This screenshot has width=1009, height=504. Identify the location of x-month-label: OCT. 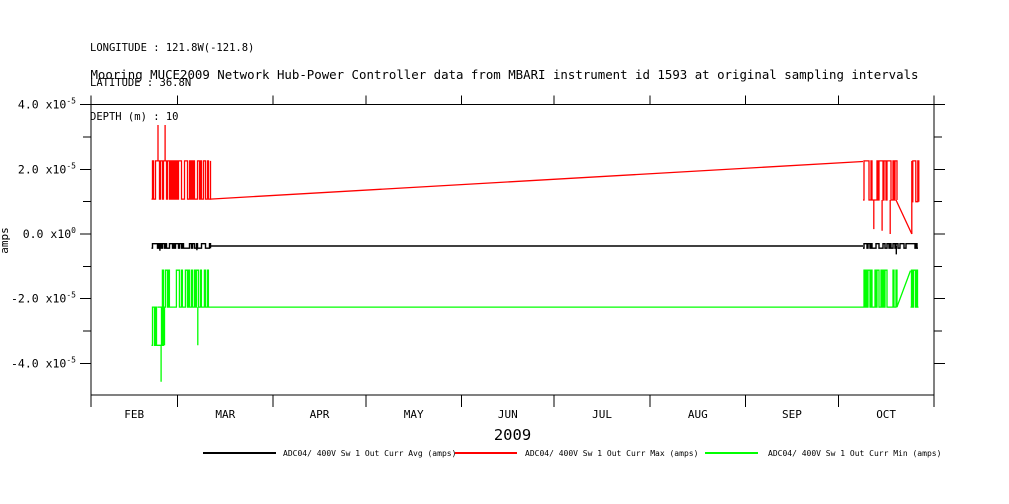
(886, 414).